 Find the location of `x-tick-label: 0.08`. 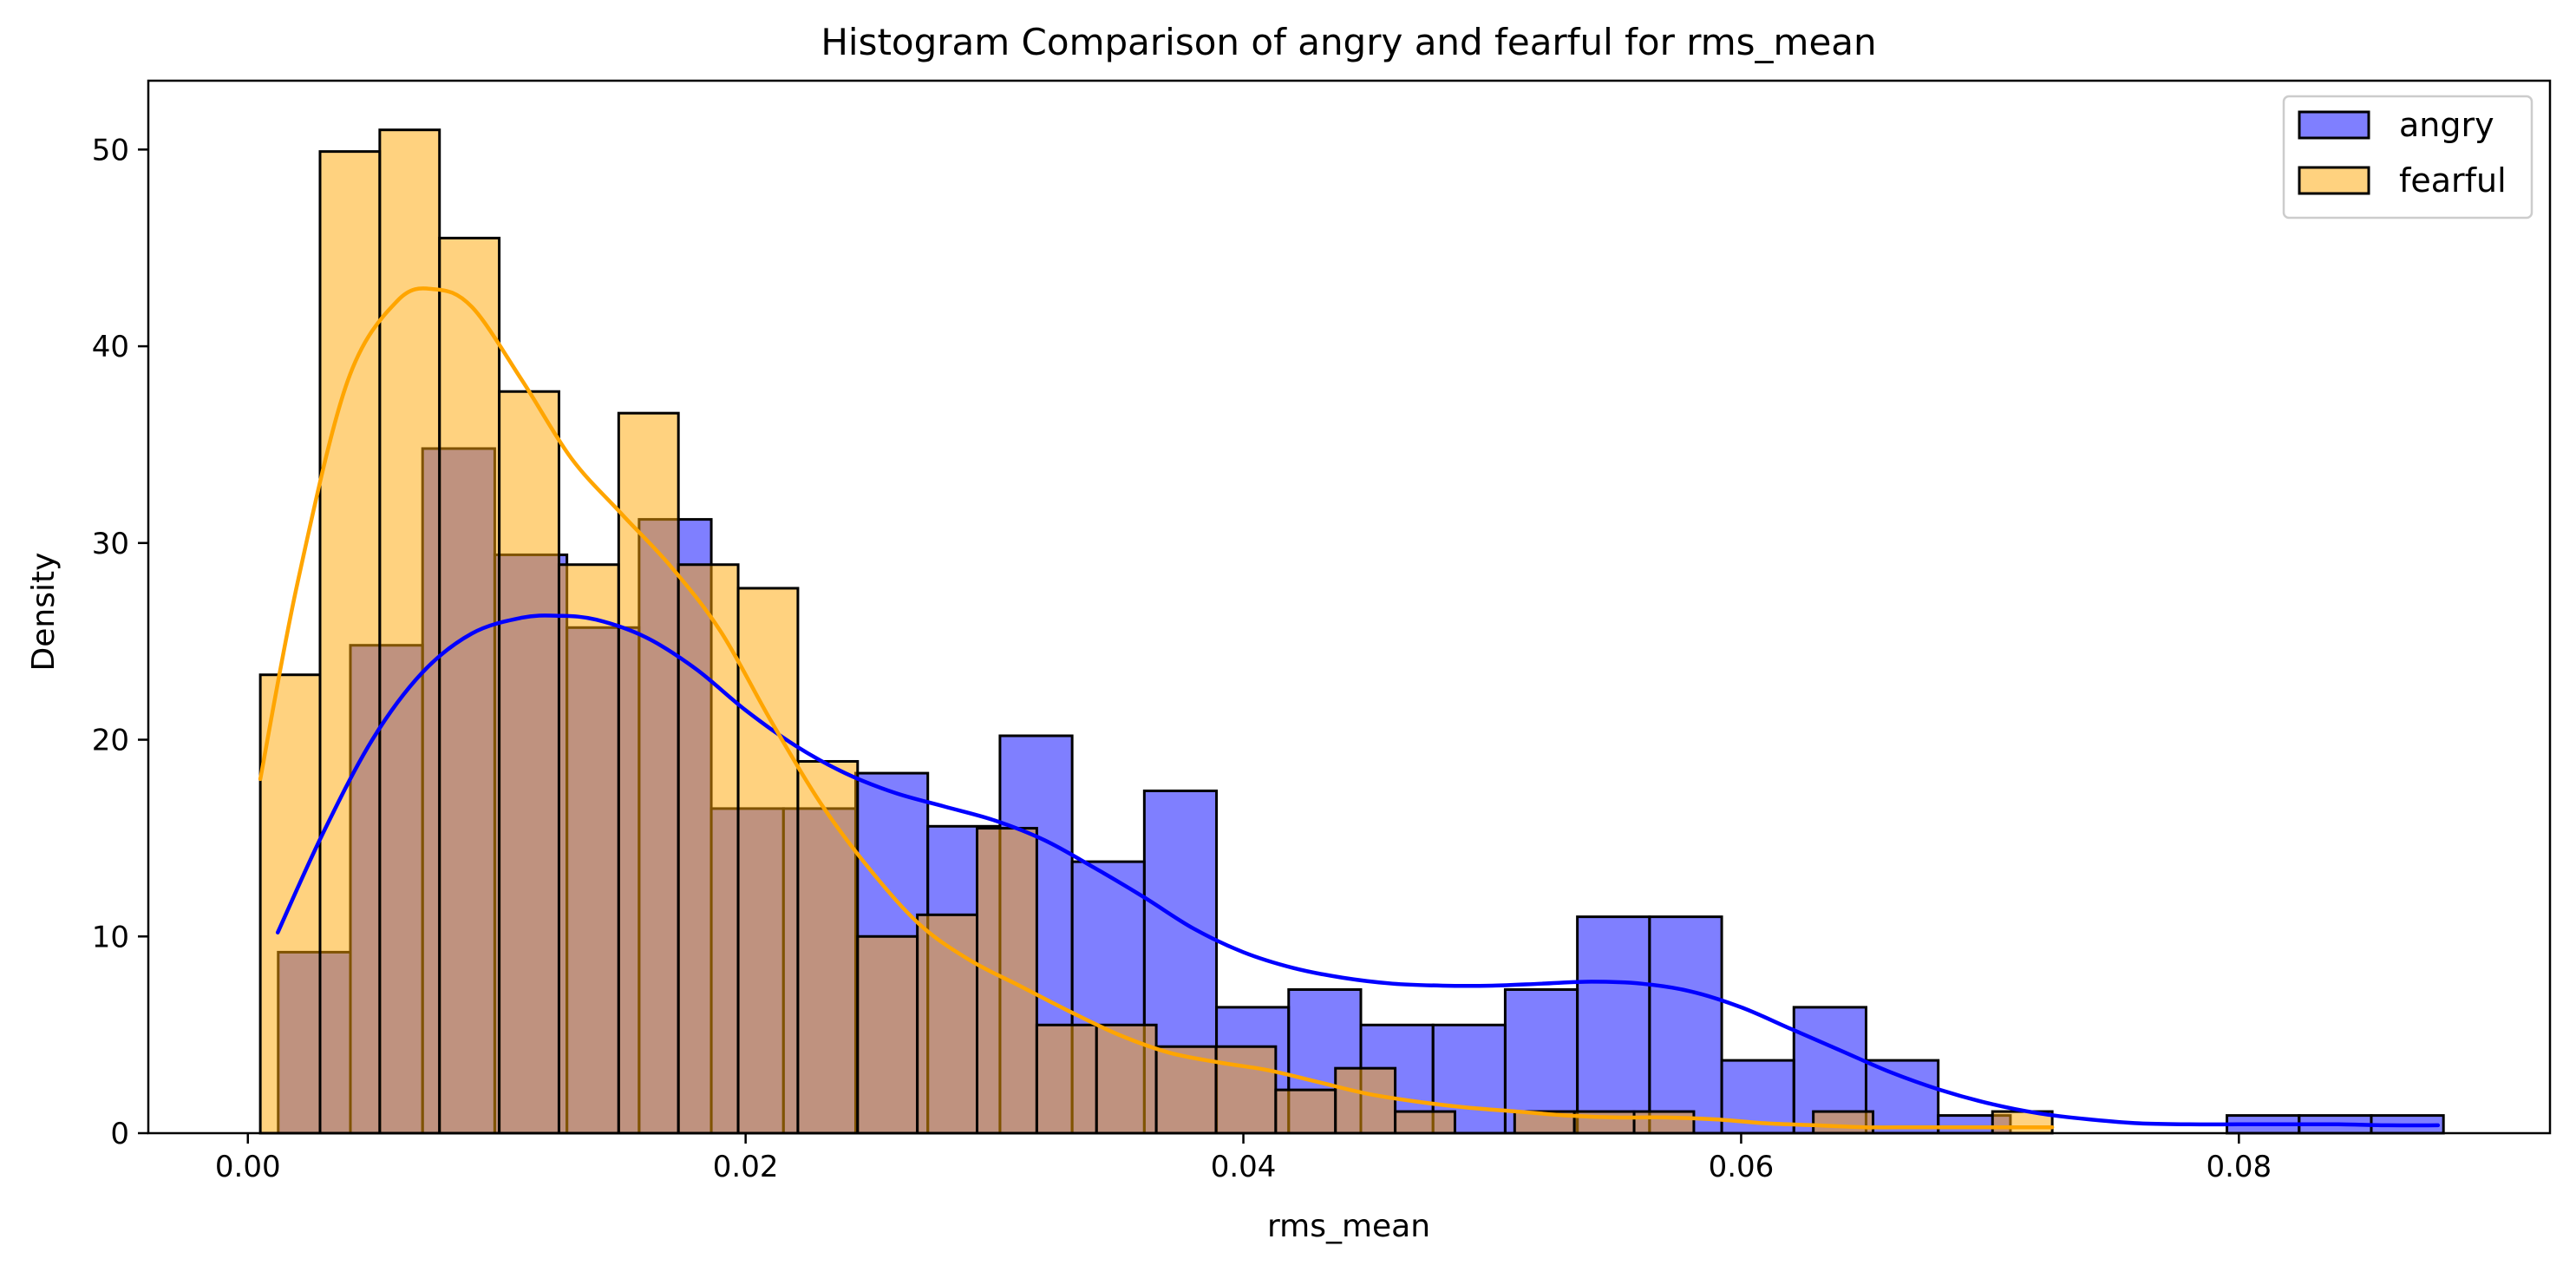

x-tick-label: 0.08 is located at coordinates (2239, 1167).